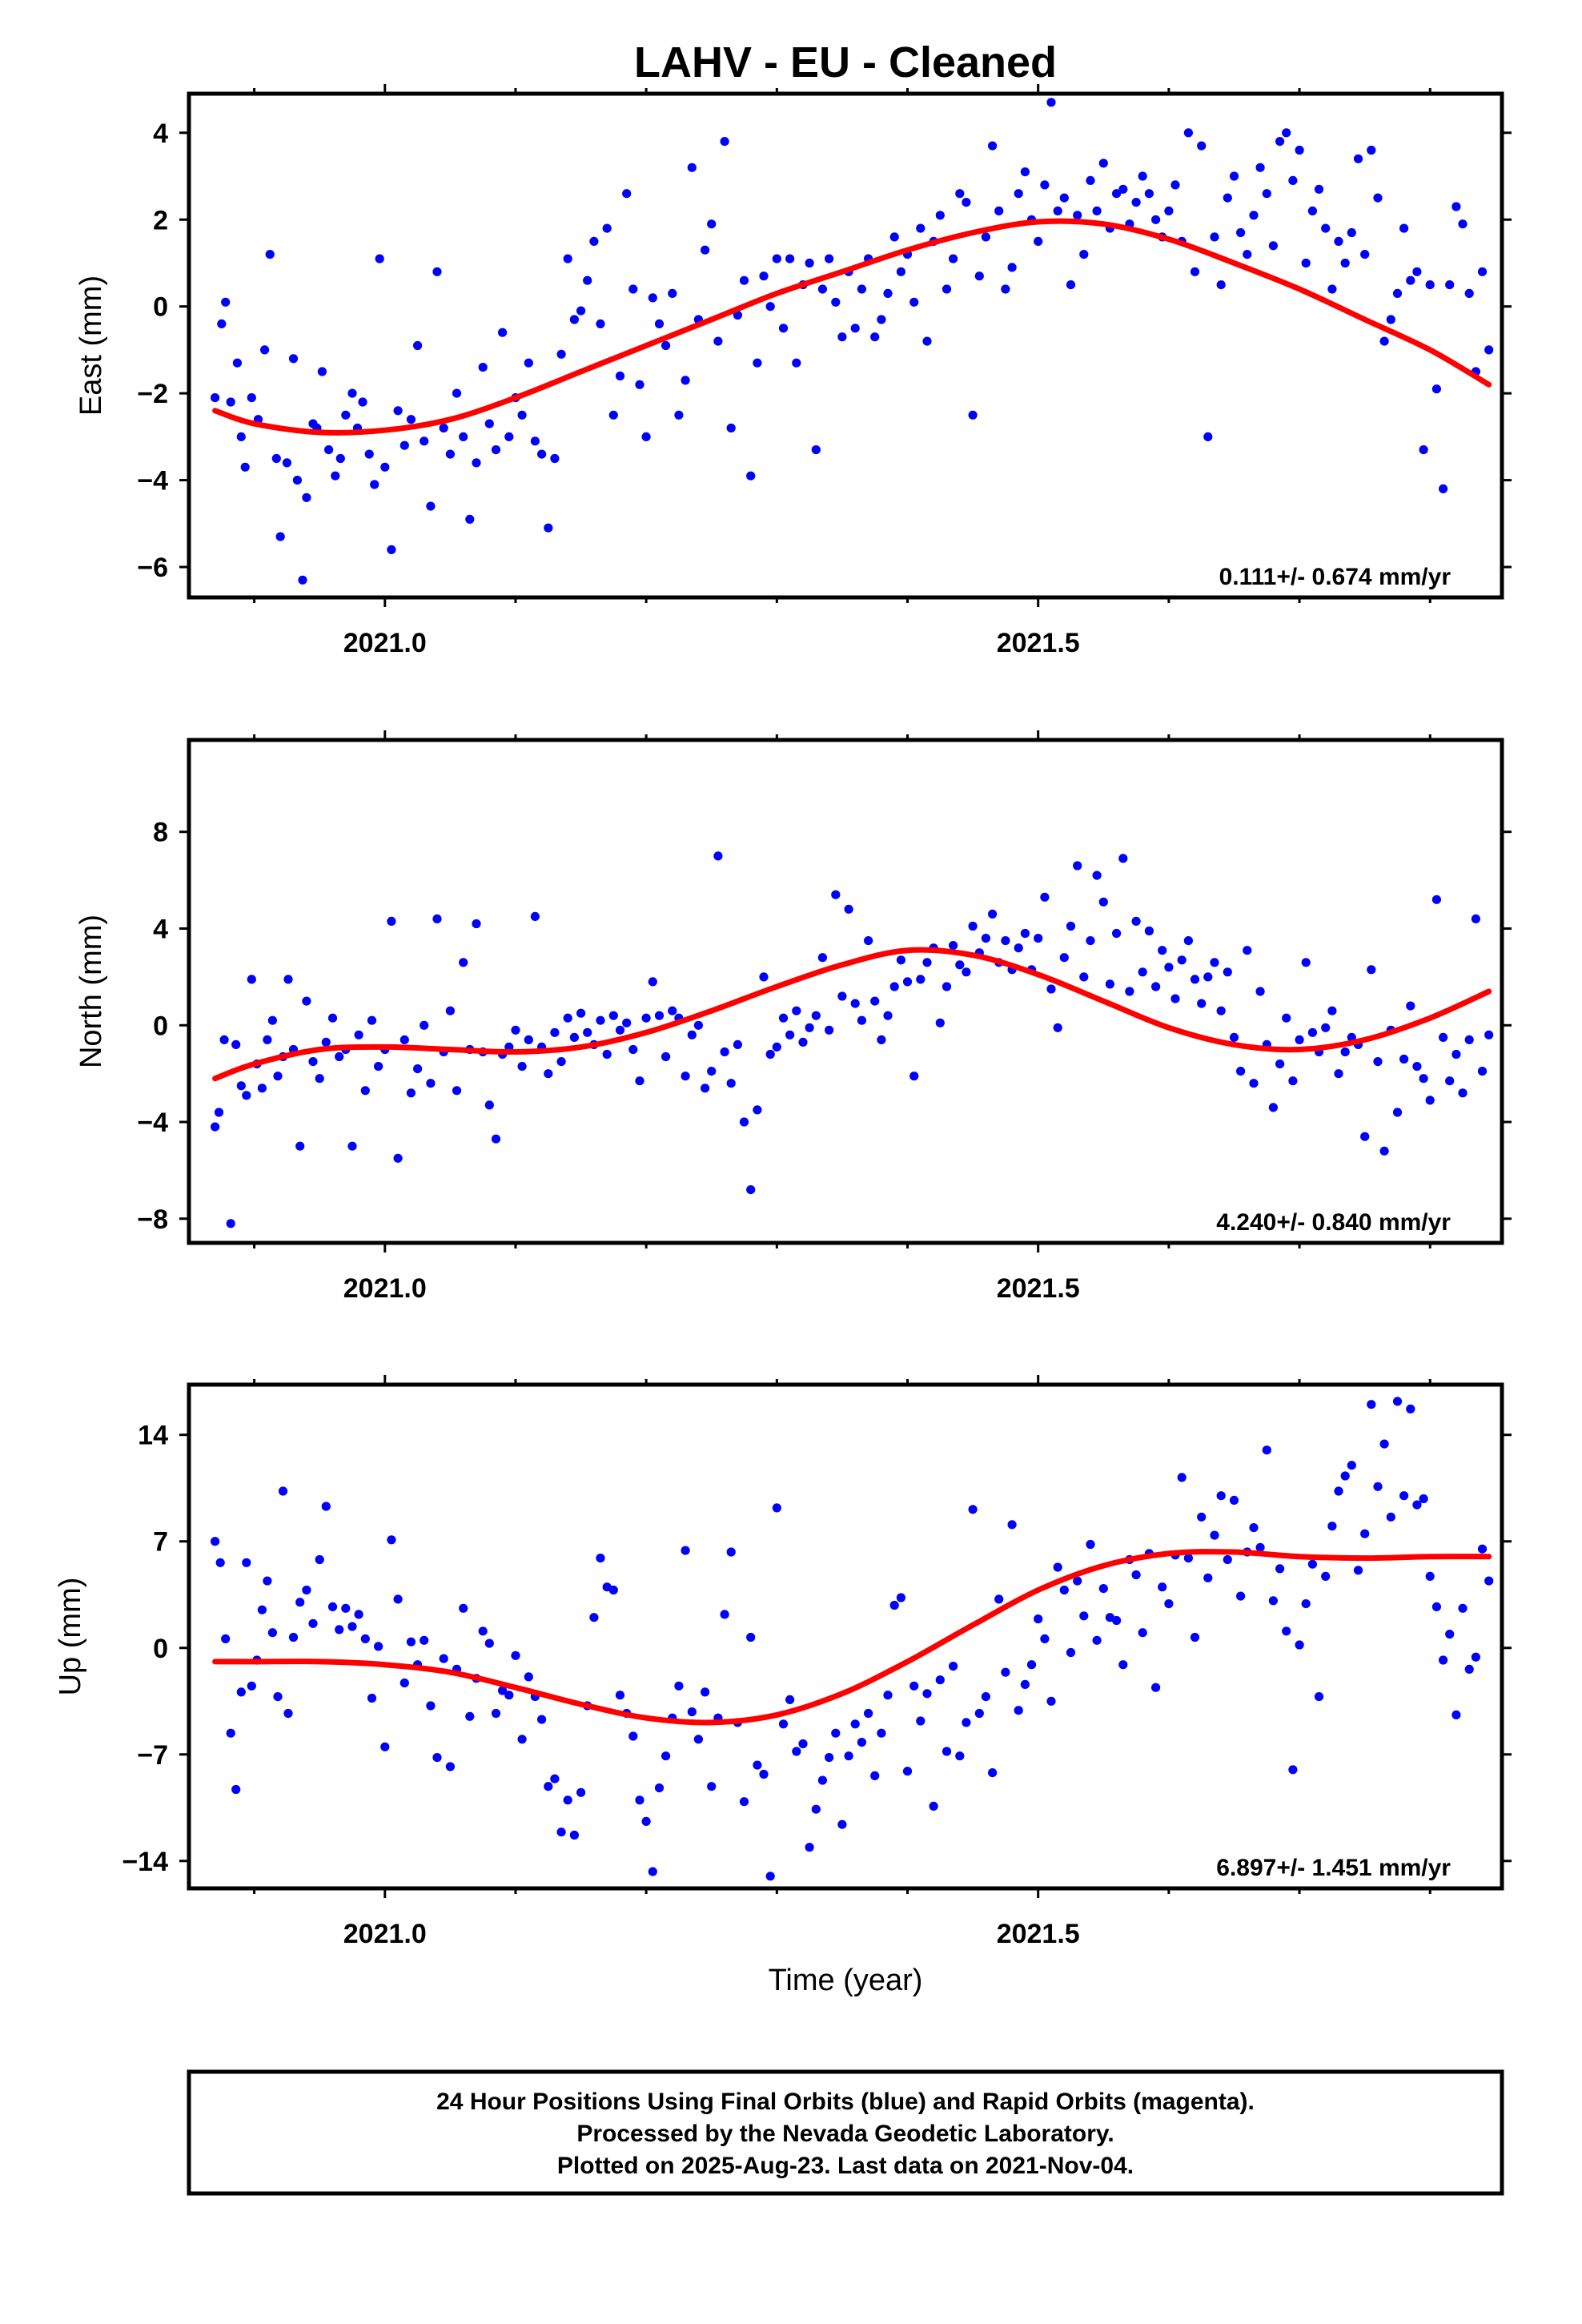 This screenshot has height=2324, width=1582. Describe the element at coordinates (852, 1637) in the screenshot. I see `up-fit-curve` at that location.